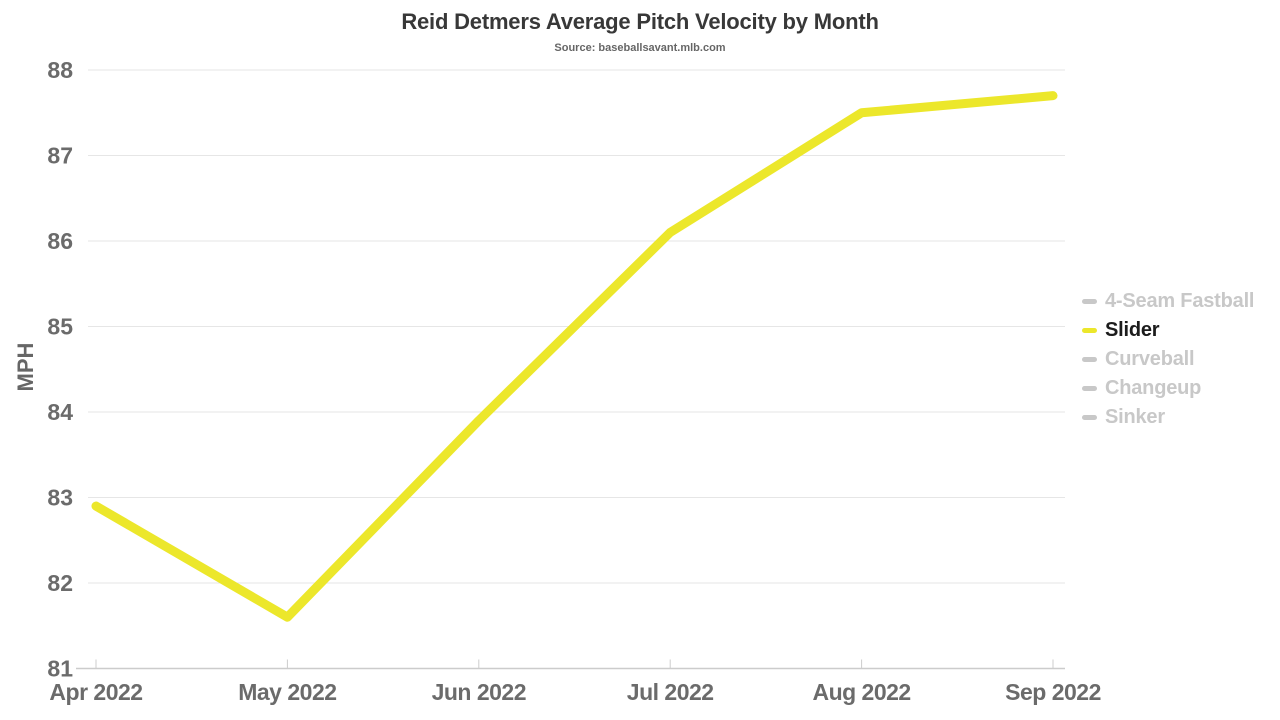 The height and width of the screenshot is (720, 1280). Describe the element at coordinates (1168, 417) in the screenshot. I see `legend-item-sinker: Sinker` at that location.